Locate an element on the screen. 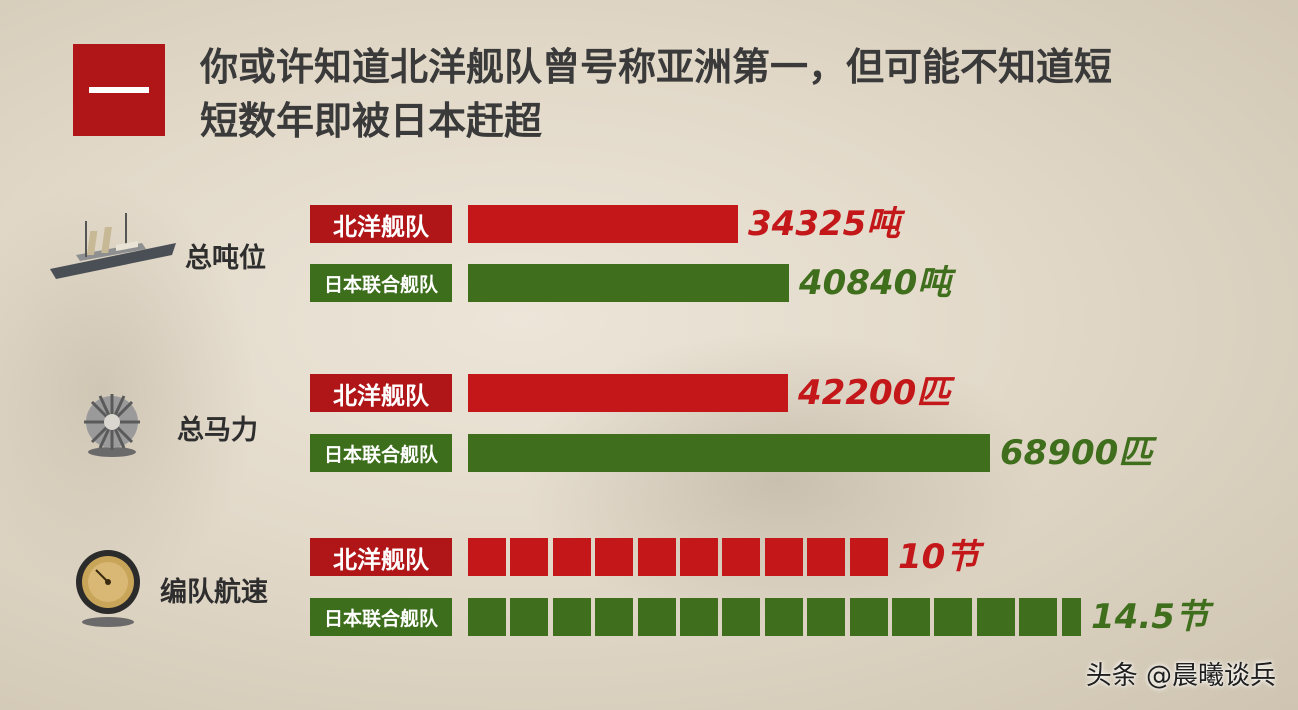 This screenshot has height=710, width=1298. value-label-horsepower-beiyang: 42200匹 is located at coordinates (874, 393).